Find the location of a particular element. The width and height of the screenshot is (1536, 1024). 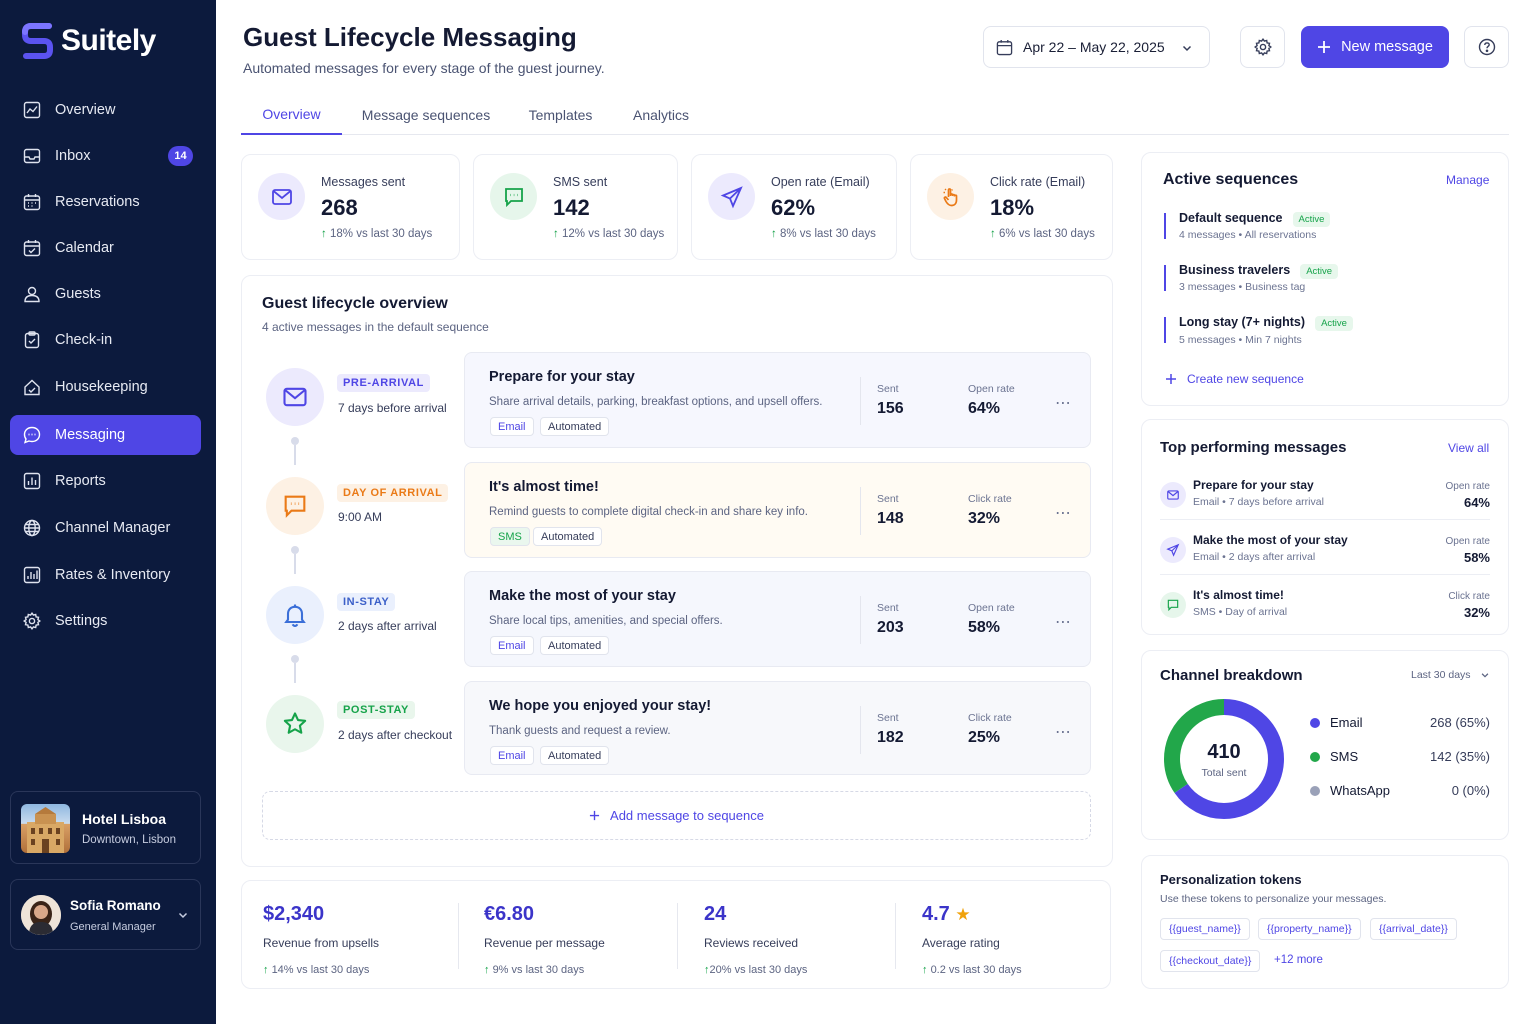

token-chip: {{checkout_date}} is located at coordinates (1210, 961).